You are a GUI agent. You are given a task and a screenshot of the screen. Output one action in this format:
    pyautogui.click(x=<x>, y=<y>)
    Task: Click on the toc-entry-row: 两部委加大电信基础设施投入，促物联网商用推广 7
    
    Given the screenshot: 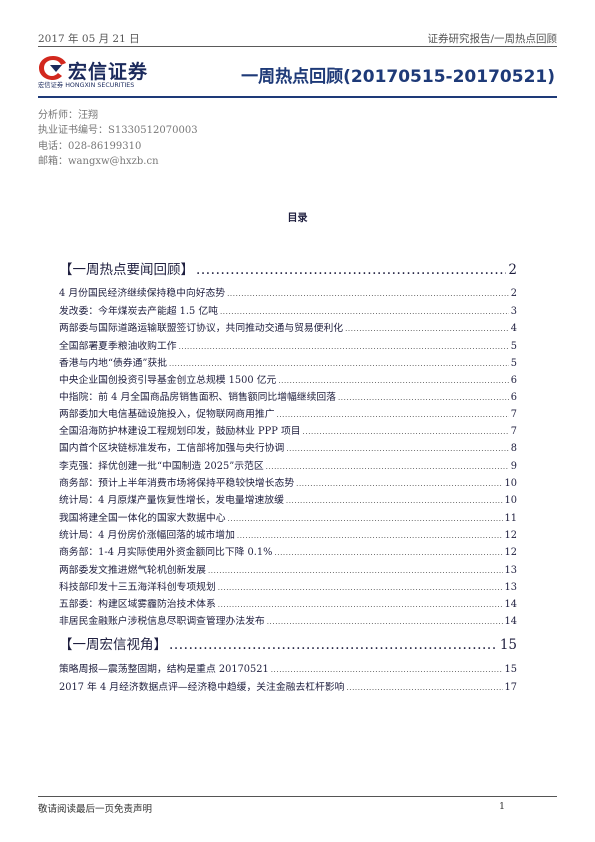 What is the action you would take?
    pyautogui.click(x=288, y=413)
    